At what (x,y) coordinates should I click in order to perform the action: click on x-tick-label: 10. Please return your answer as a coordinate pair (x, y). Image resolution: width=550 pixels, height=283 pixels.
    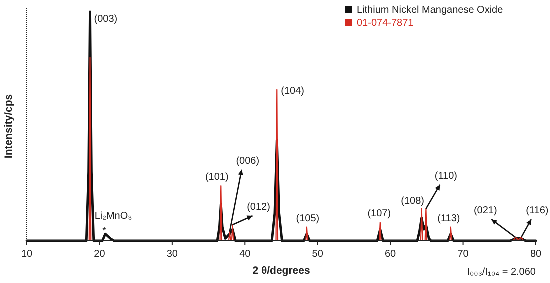
    Looking at the image, I should click on (27, 254).